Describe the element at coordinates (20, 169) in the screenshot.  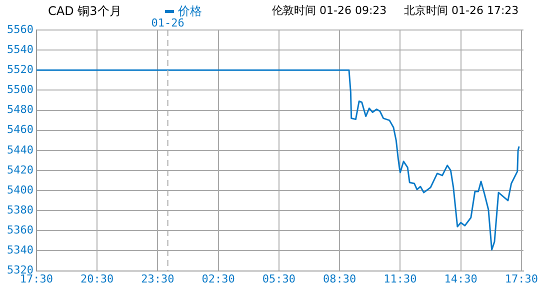
I see `y-tick-label: 5420` at that location.